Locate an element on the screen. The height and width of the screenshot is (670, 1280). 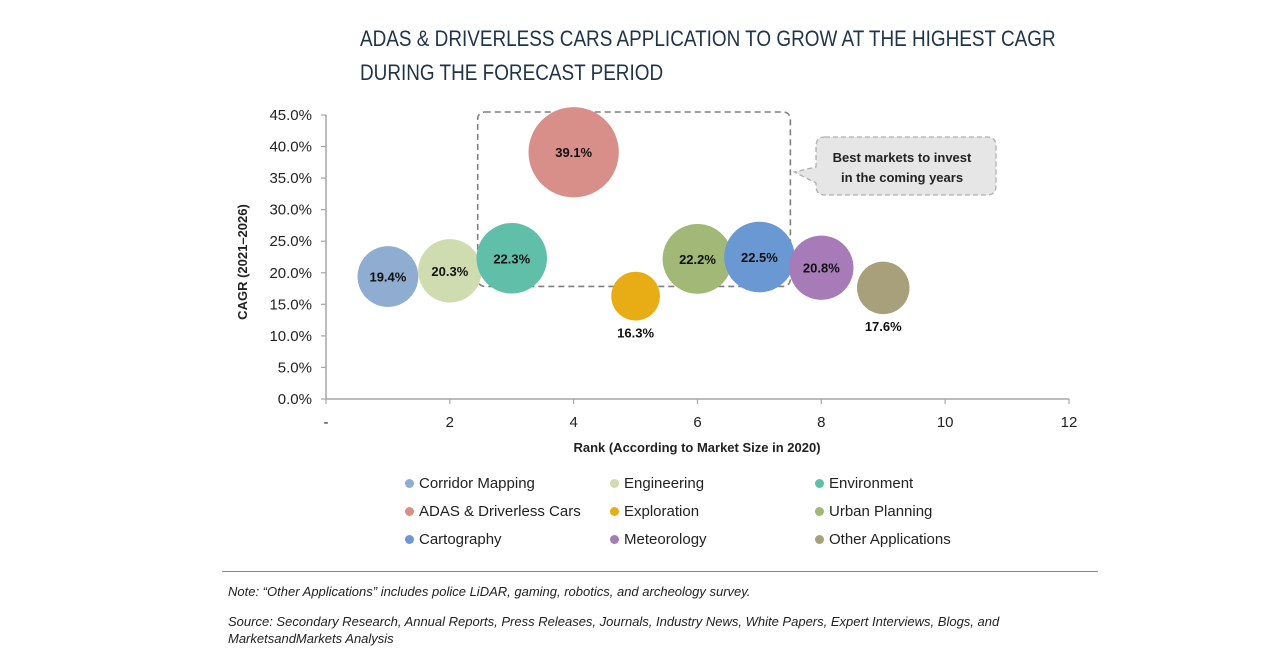
legend-item: Cartography is located at coordinates (507, 539).